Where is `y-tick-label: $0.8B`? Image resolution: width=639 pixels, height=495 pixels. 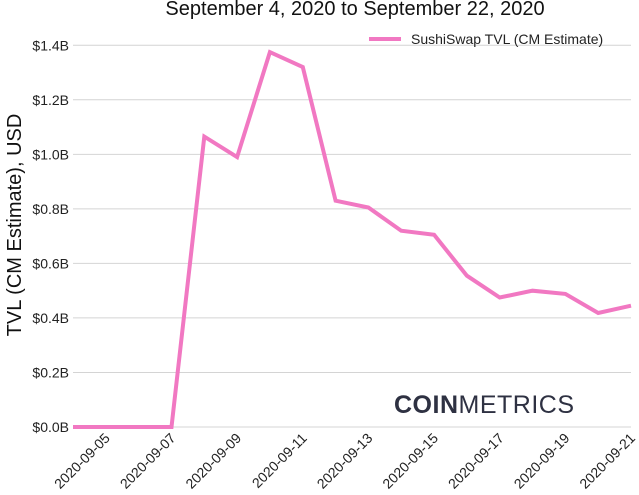
y-tick-label: $0.8B is located at coordinates (50, 209).